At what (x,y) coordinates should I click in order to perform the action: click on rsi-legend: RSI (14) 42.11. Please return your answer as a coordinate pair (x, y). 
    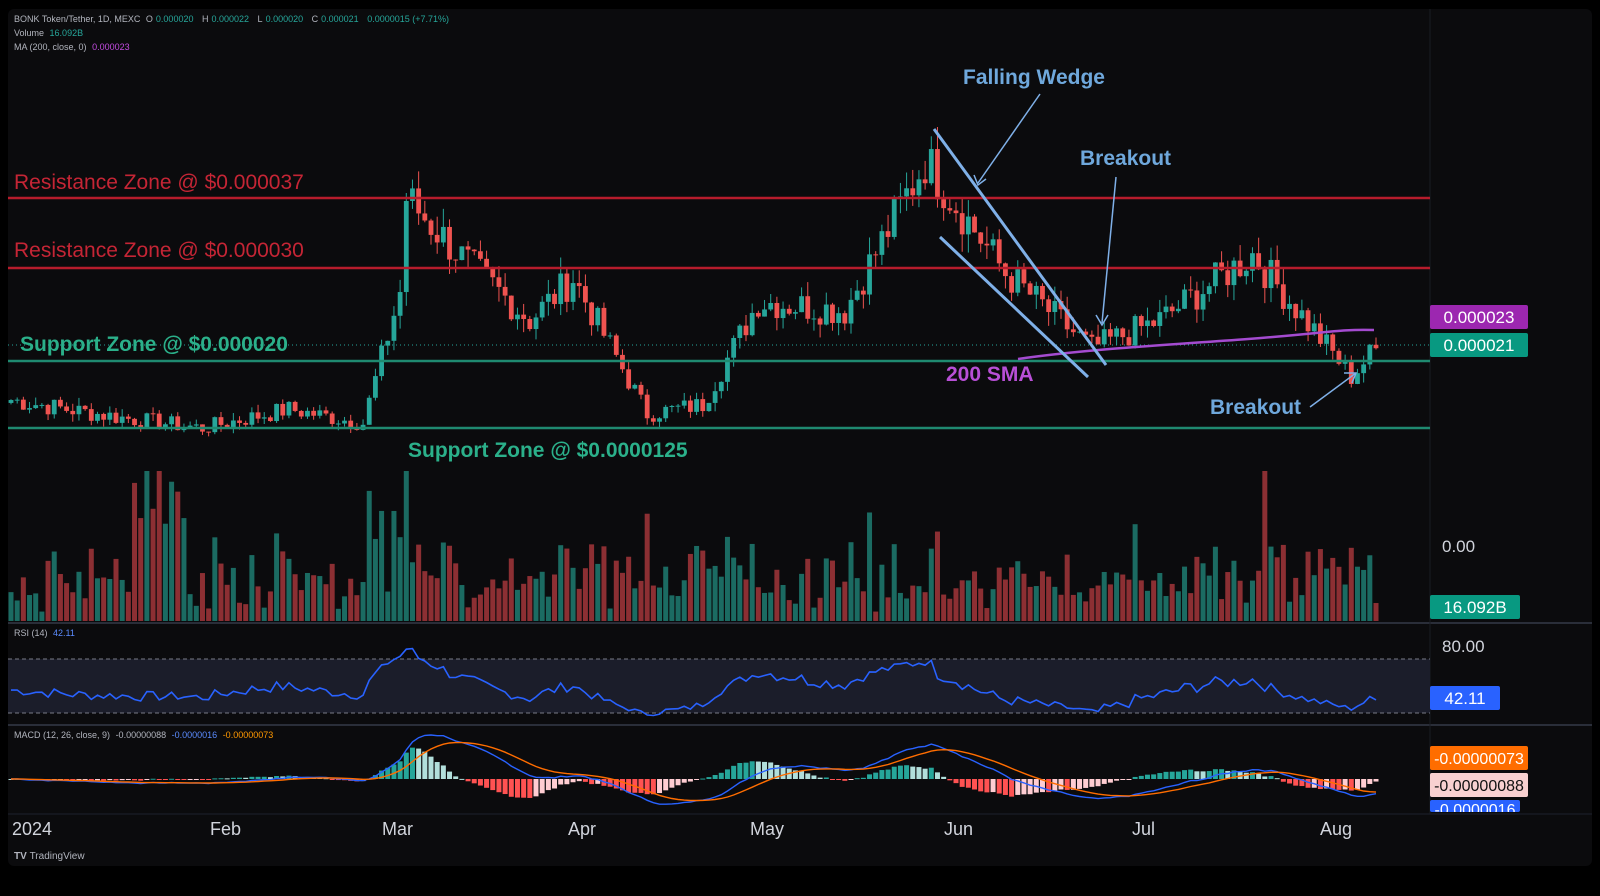
    Looking at the image, I should click on (46, 633).